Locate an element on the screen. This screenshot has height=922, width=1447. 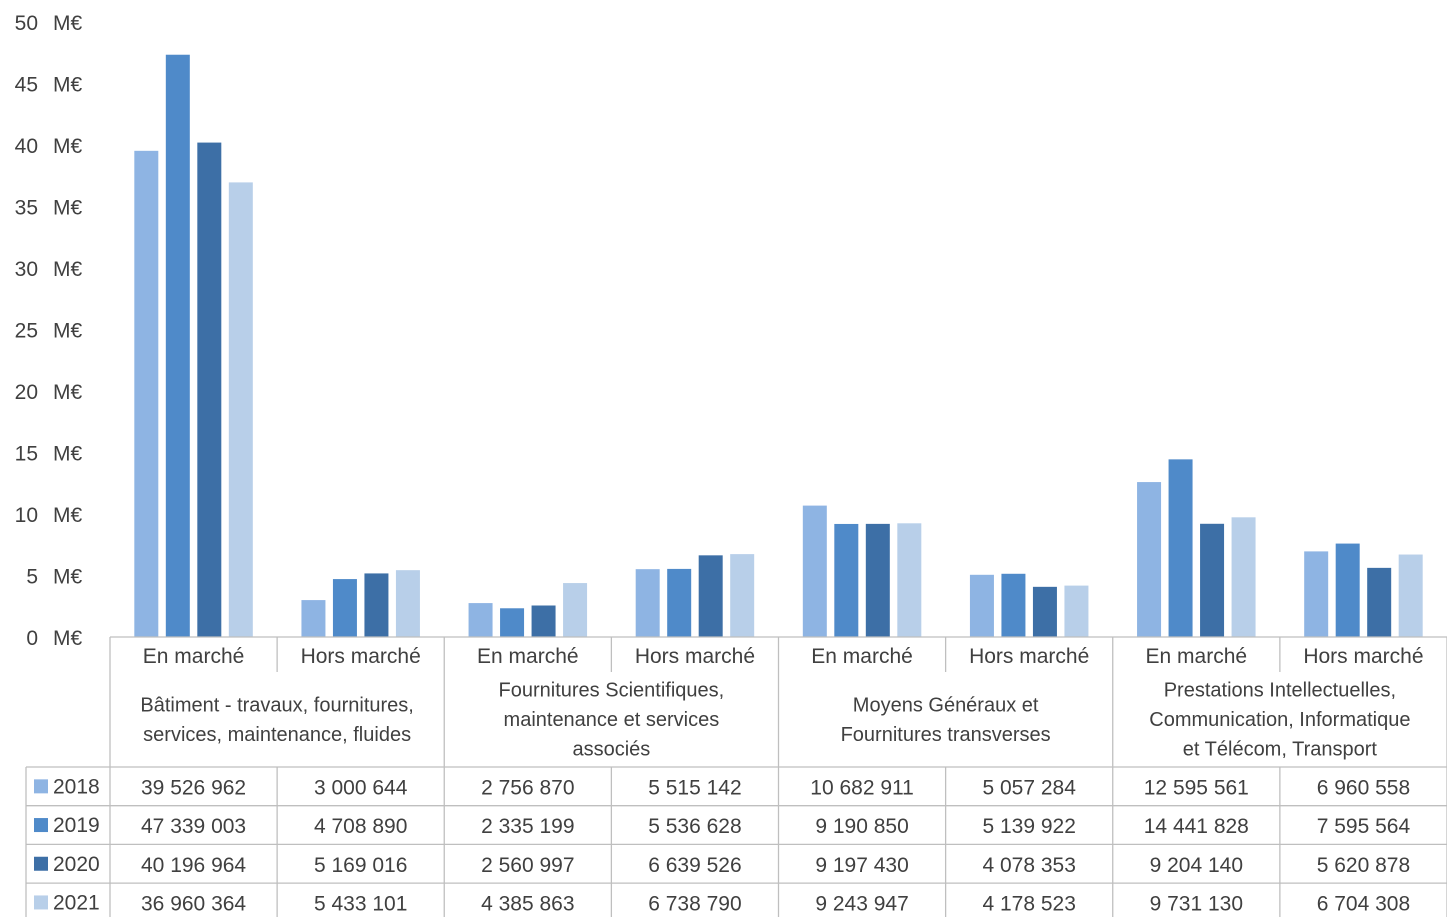
y-tick-value: 40 is located at coordinates (26, 146).